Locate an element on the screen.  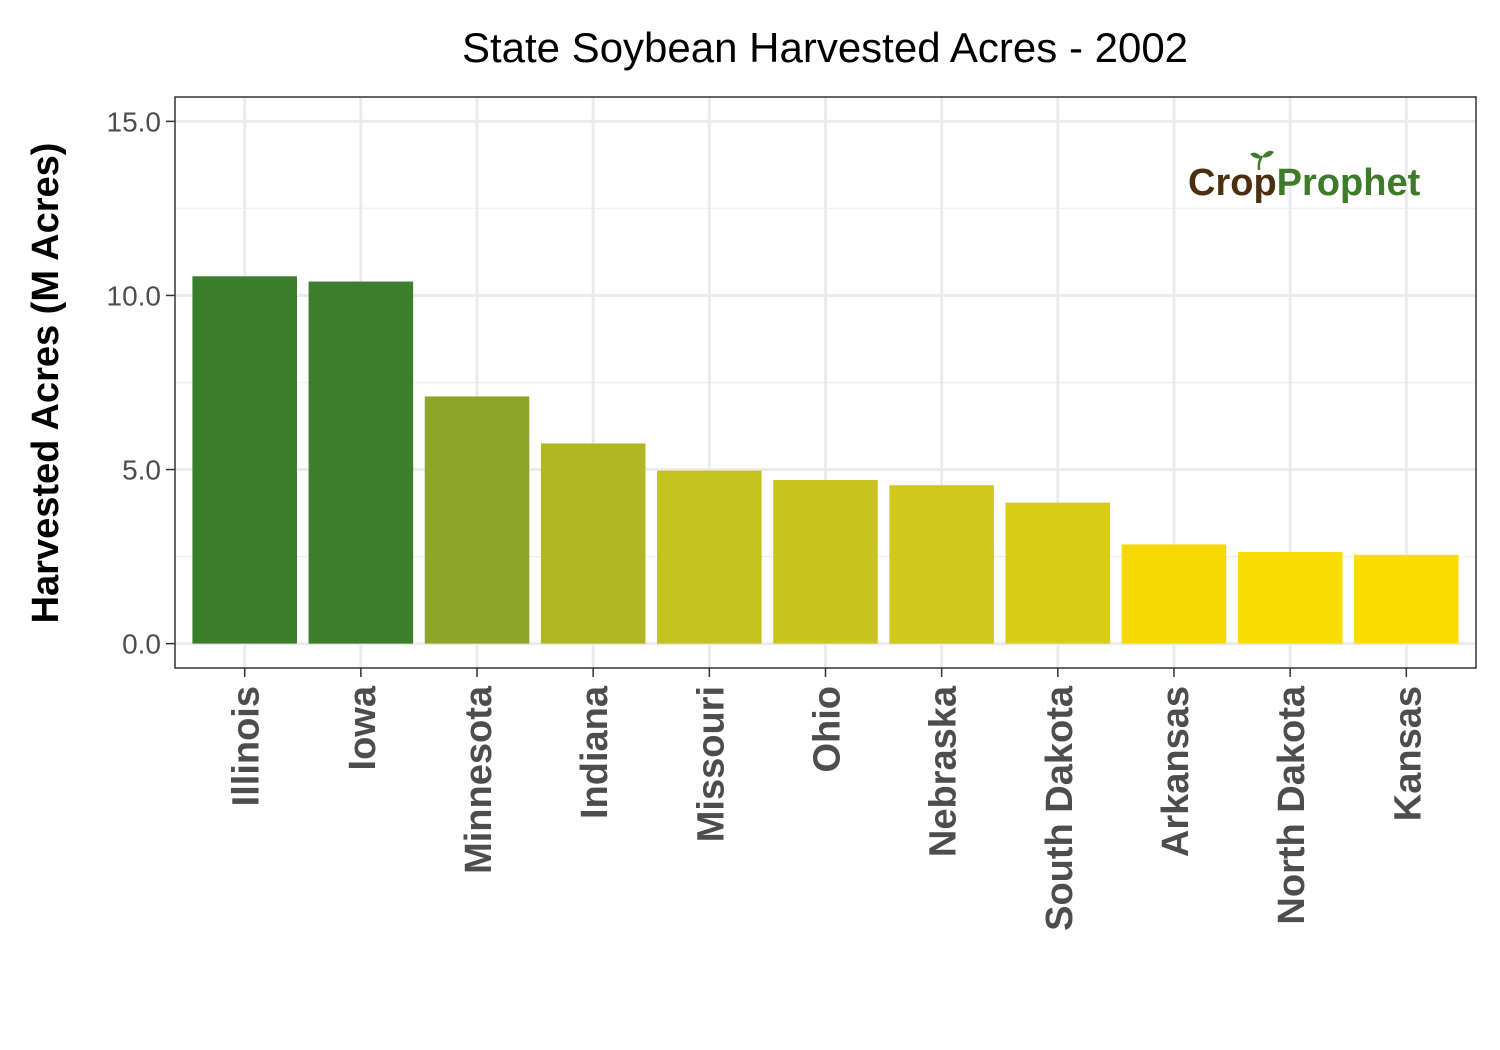
bar-iowa is located at coordinates (361, 462).